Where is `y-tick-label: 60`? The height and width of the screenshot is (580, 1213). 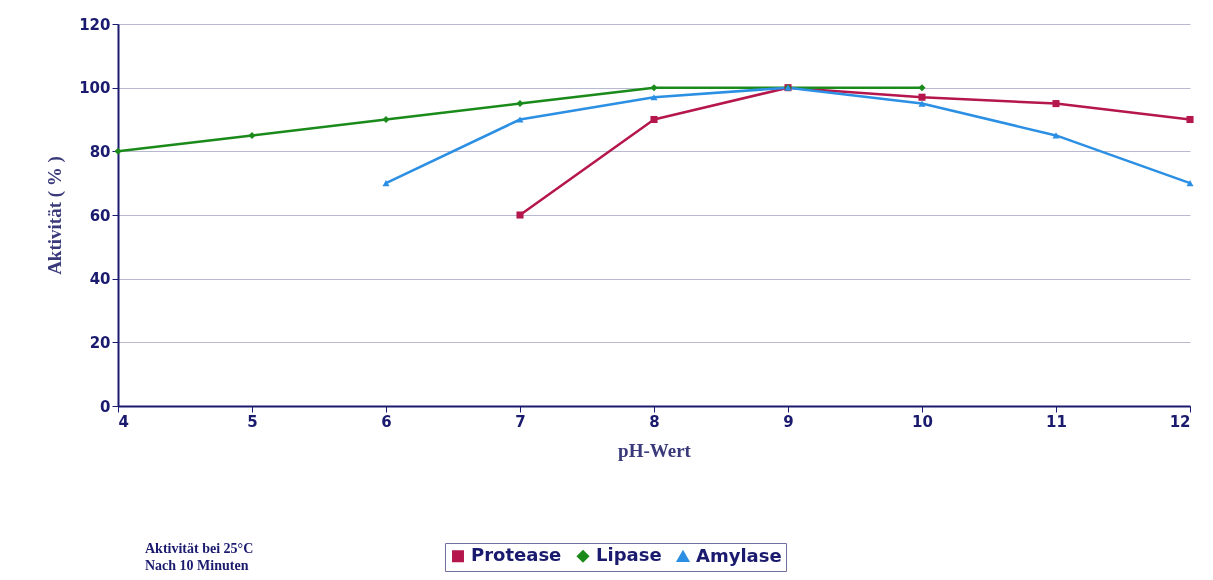
y-tick-label: 60 is located at coordinates (100, 215).